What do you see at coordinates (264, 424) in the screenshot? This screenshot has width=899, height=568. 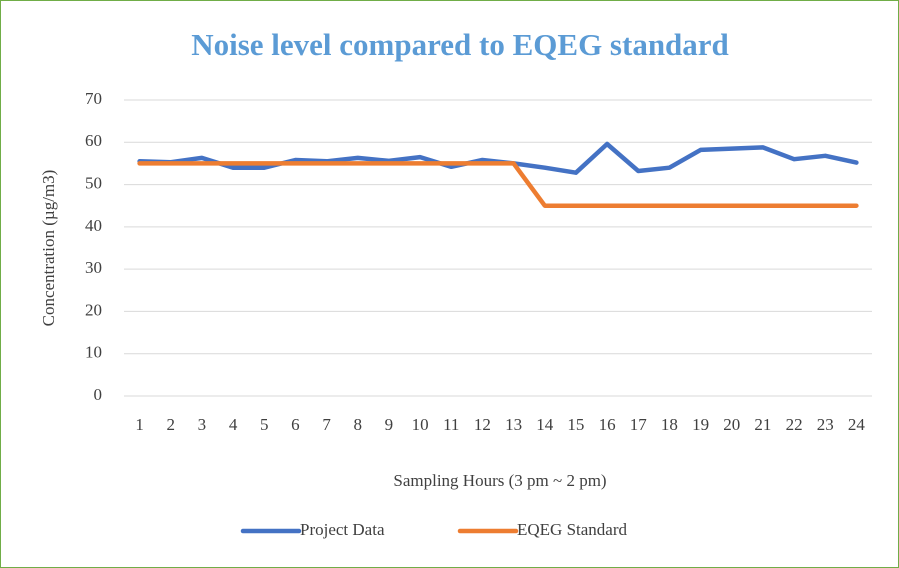 I see `x-tick-label: 5` at bounding box center [264, 424].